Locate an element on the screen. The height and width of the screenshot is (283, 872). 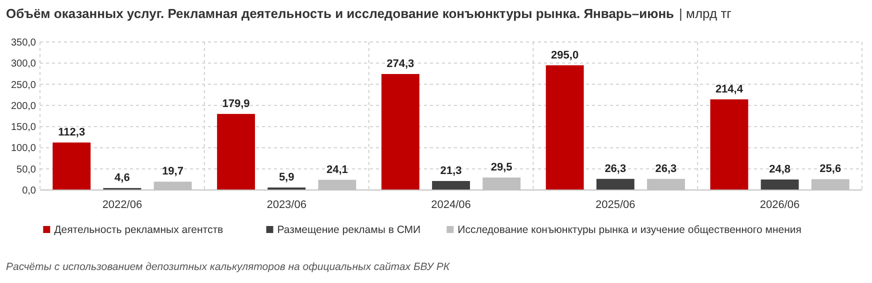
y-tick-label: 350,0 is located at coordinates (23, 43).